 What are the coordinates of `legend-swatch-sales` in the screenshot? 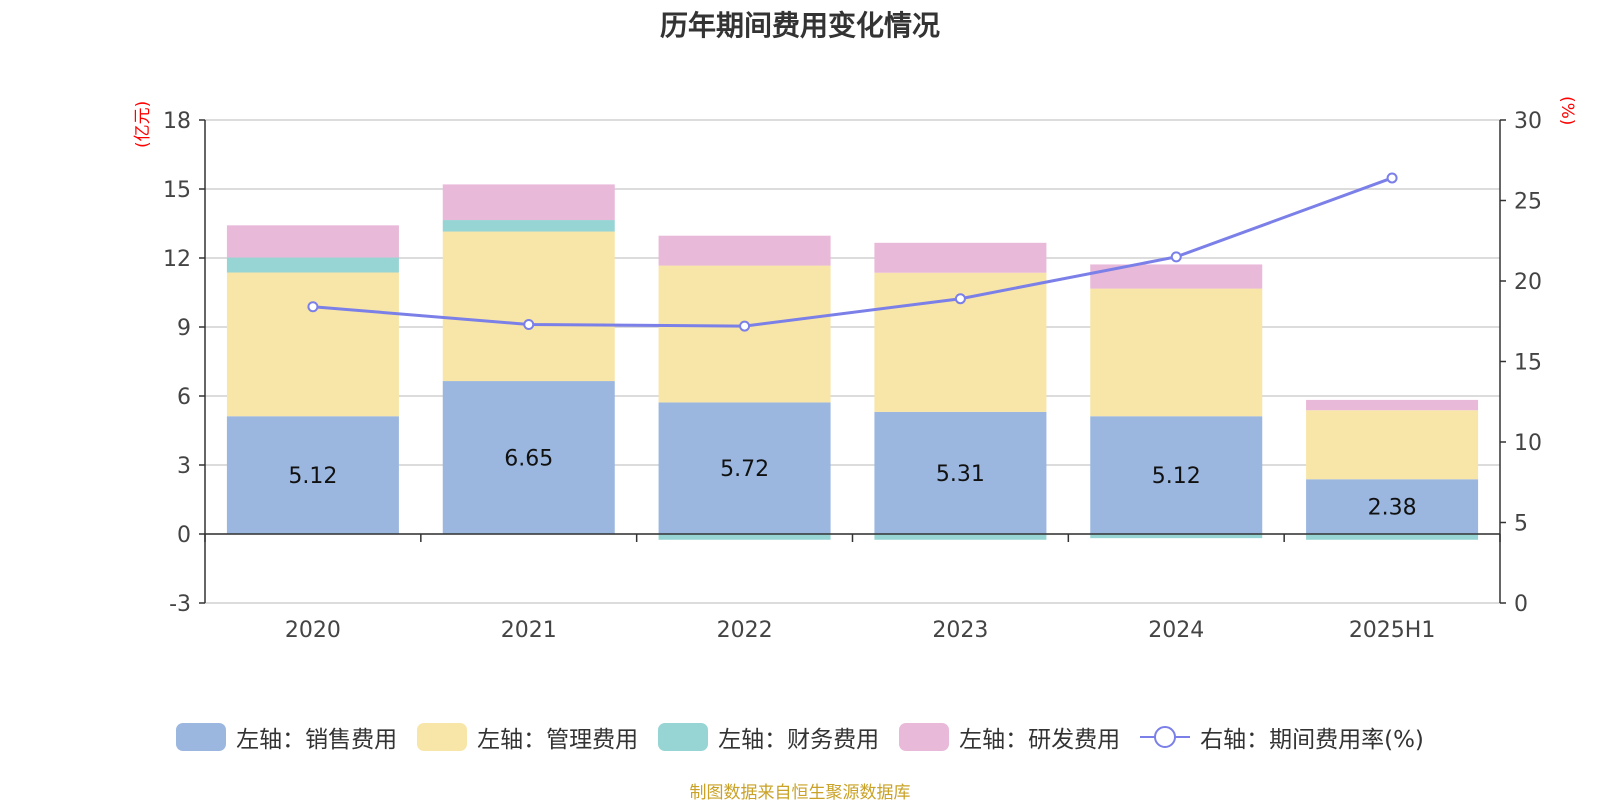 It's located at (201, 737).